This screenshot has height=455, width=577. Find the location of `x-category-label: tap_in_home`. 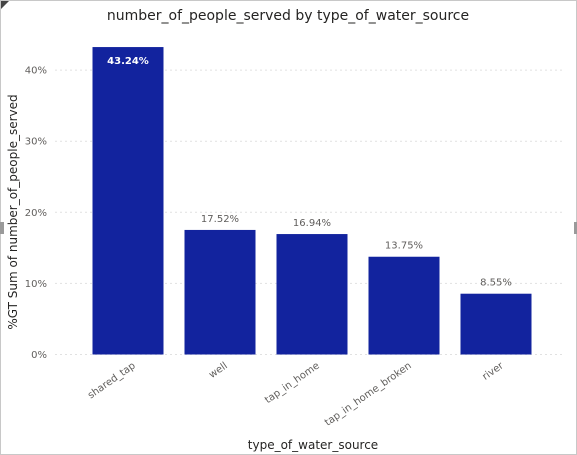

x-category-label: tap_in_home is located at coordinates (292, 383).